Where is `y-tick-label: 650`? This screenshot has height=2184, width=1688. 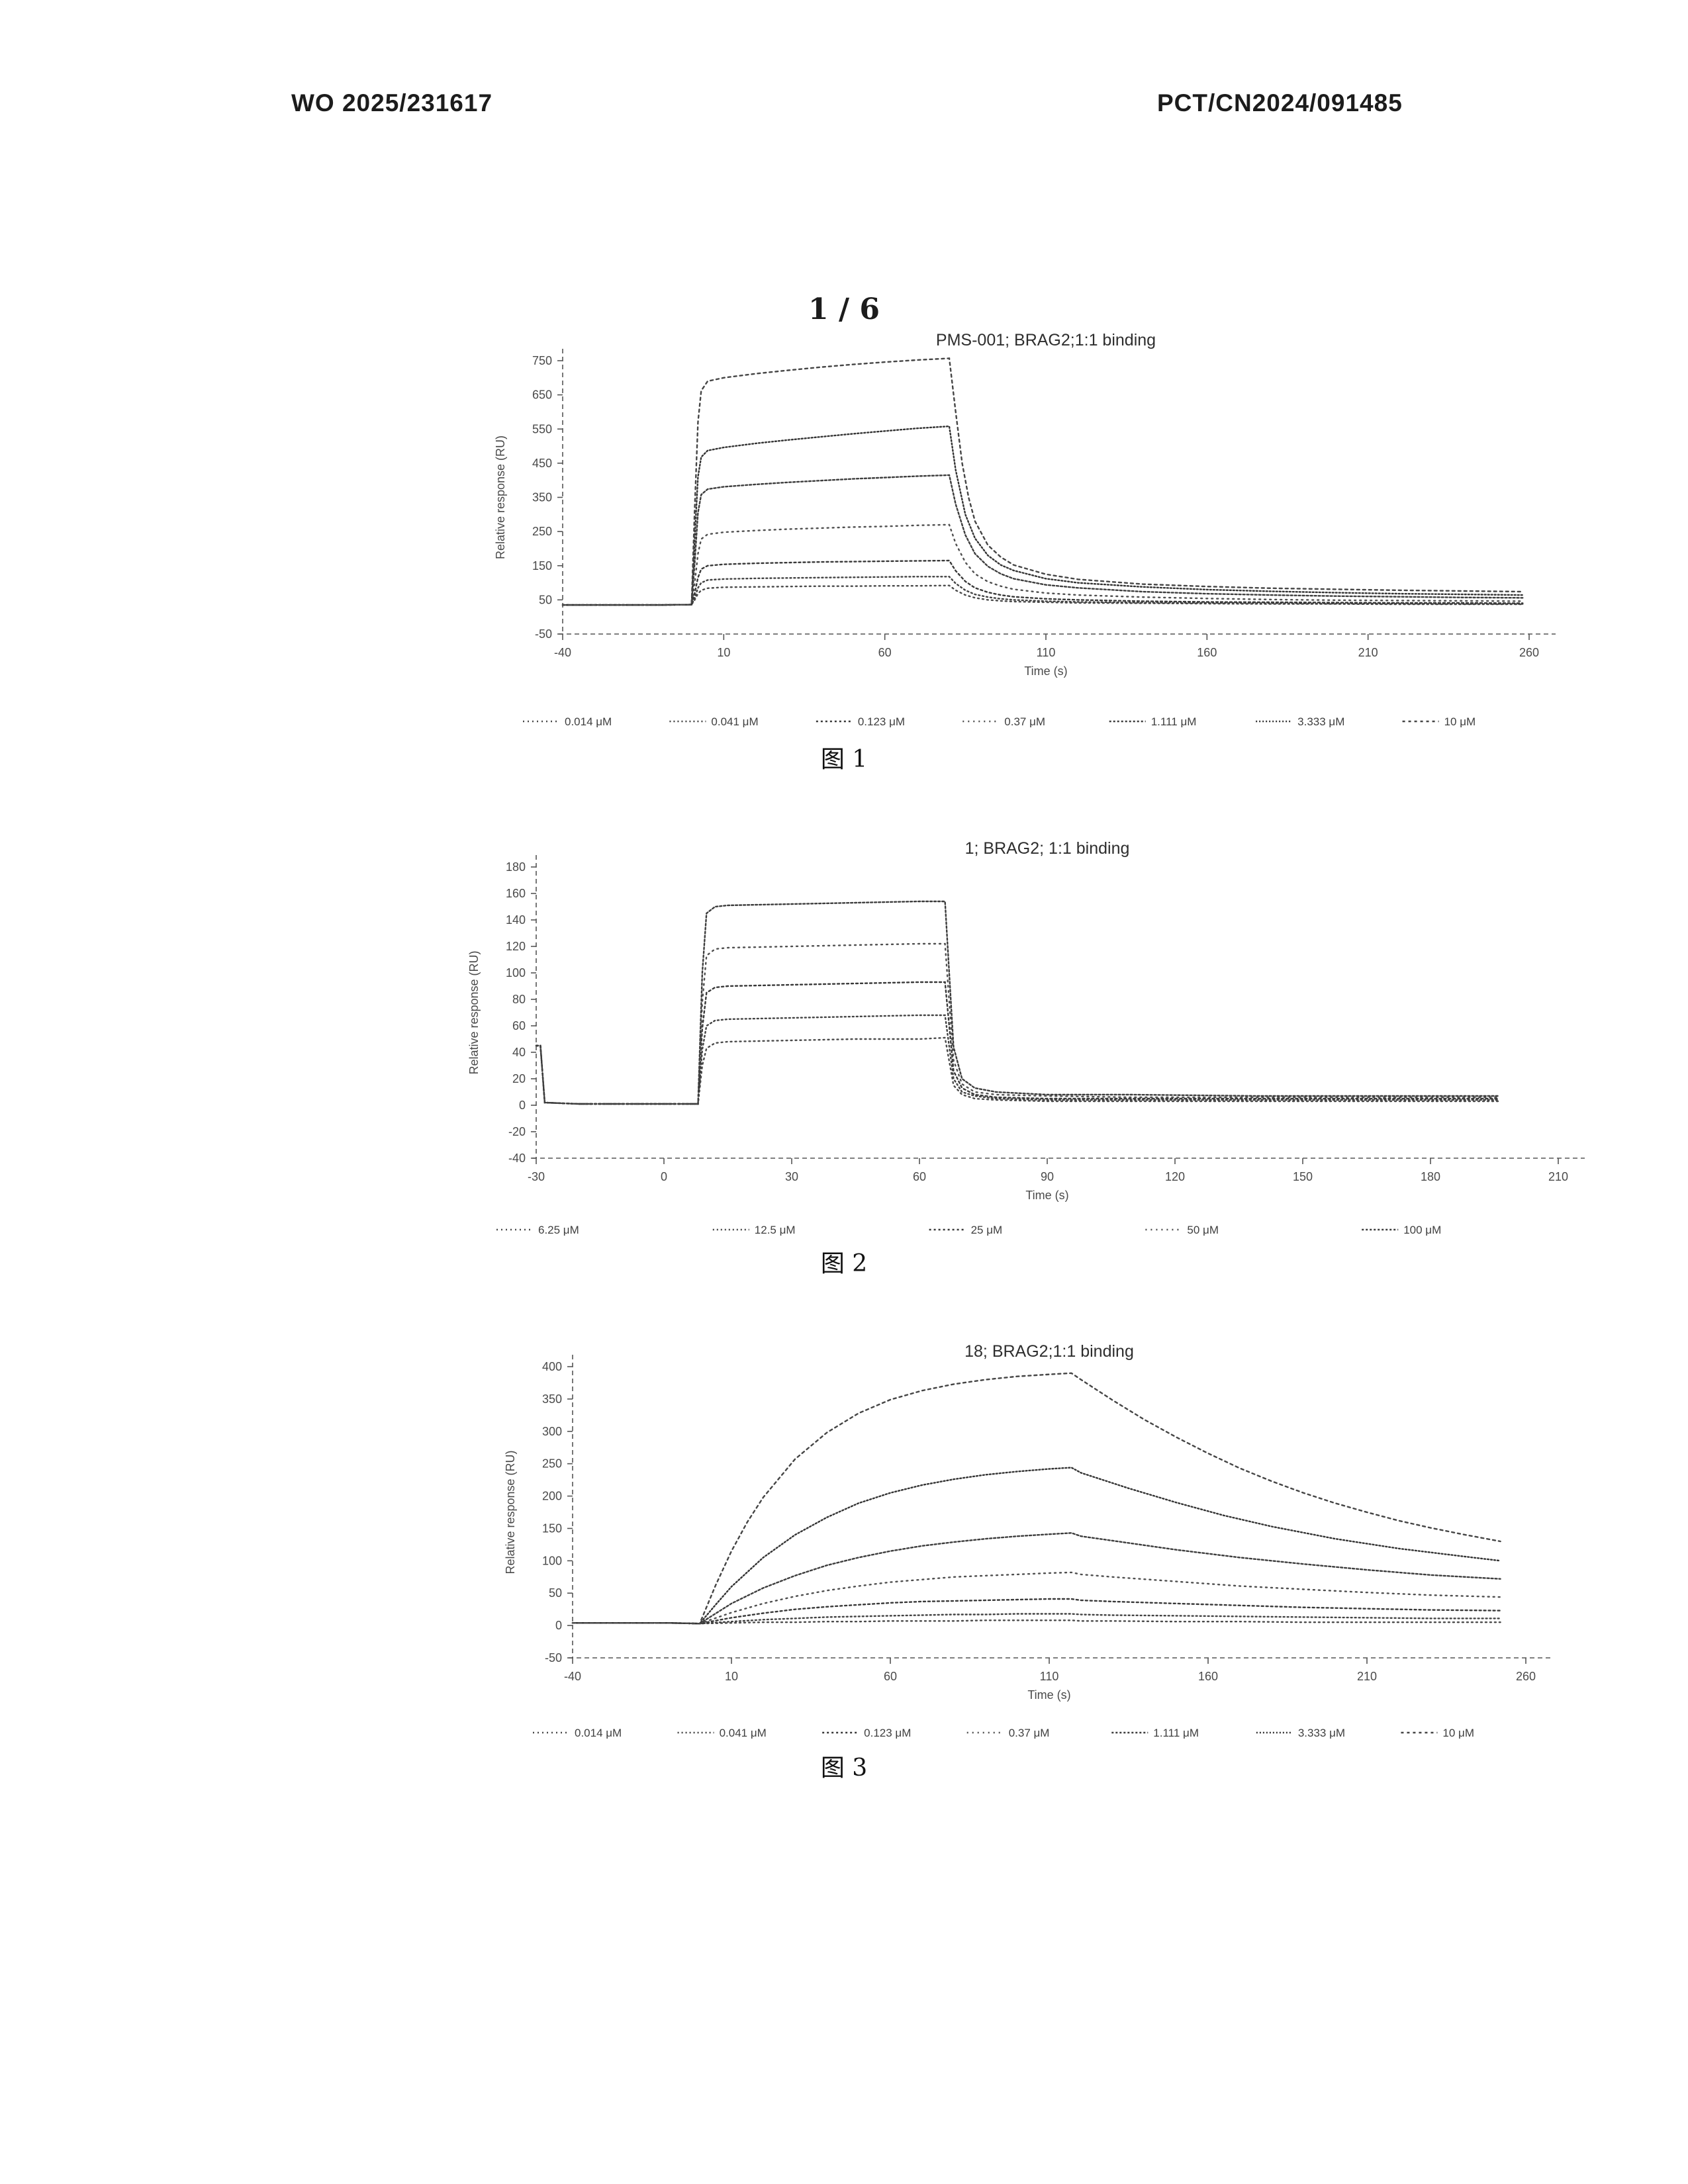 y-tick-label: 650 is located at coordinates (542, 395).